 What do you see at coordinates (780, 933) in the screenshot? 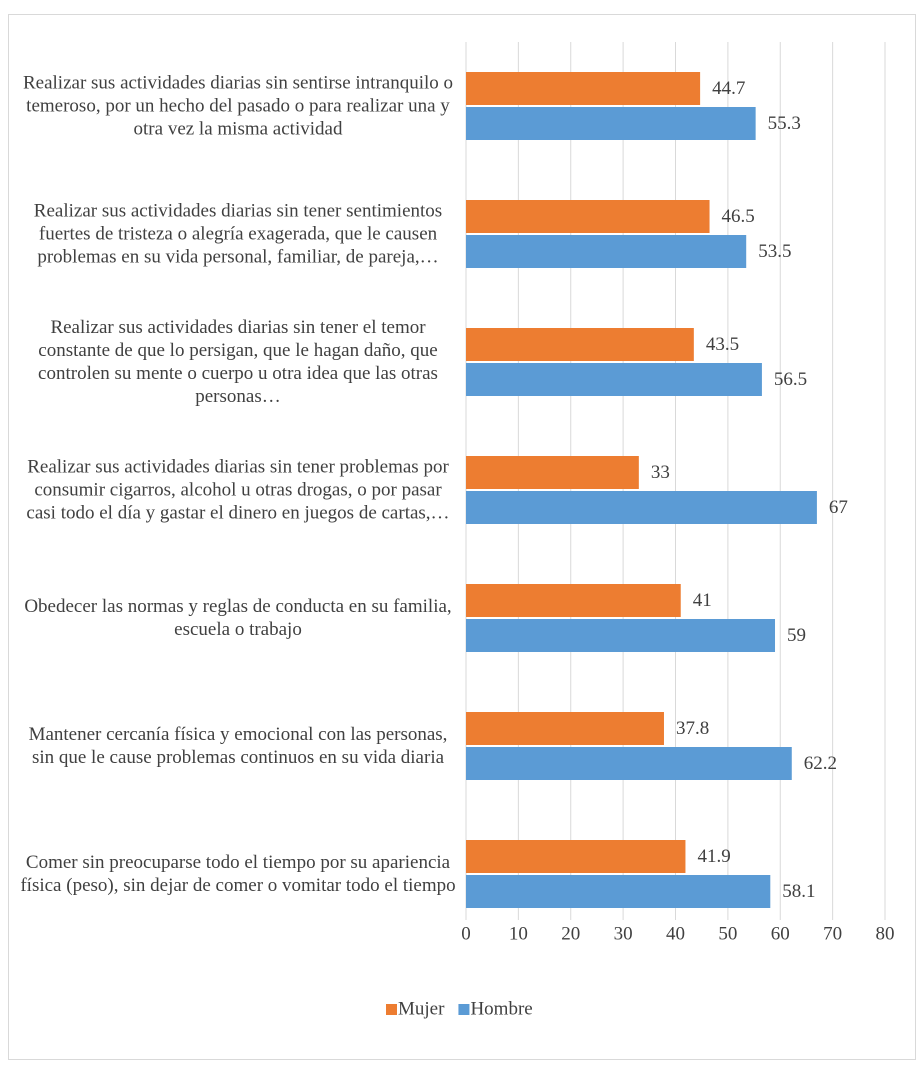
I see `x-tick-label: 60` at bounding box center [780, 933].